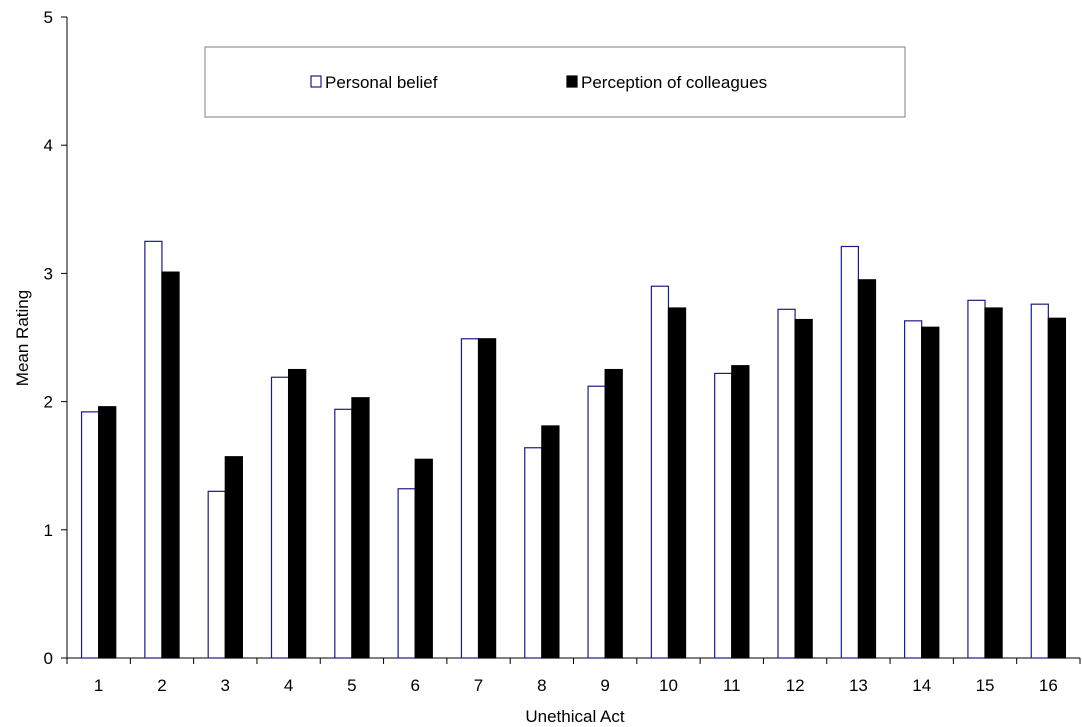  Describe the element at coordinates (795, 685) in the screenshot. I see `x-tick-label-12: 12` at that location.